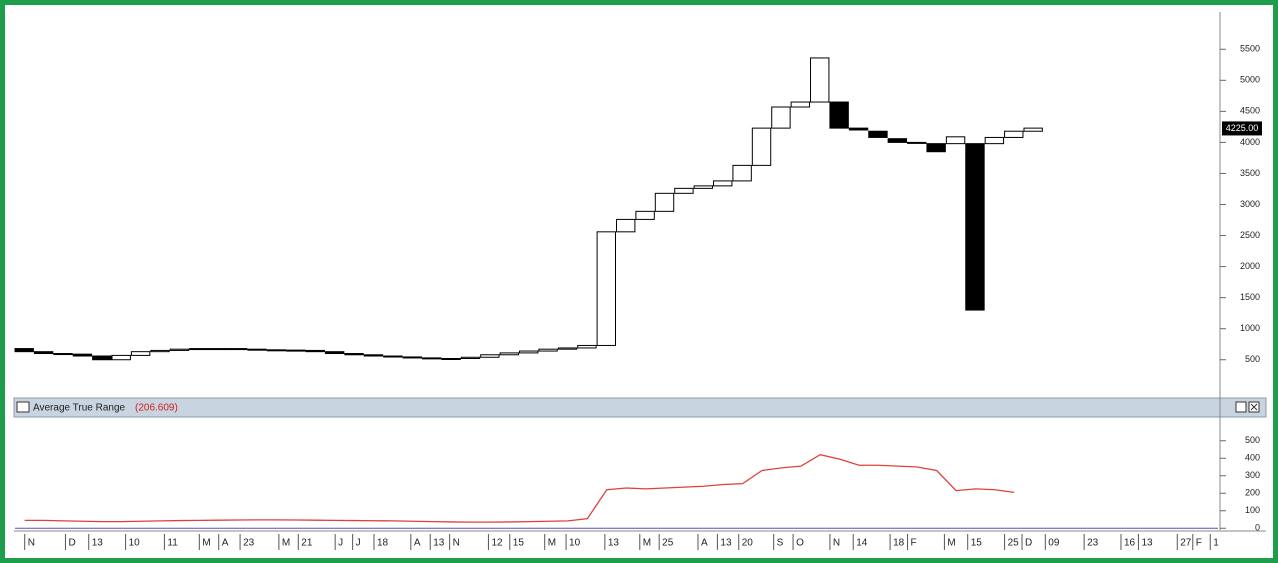  Describe the element at coordinates (1130, 543) in the screenshot. I see `x-tick-label: 16` at that location.